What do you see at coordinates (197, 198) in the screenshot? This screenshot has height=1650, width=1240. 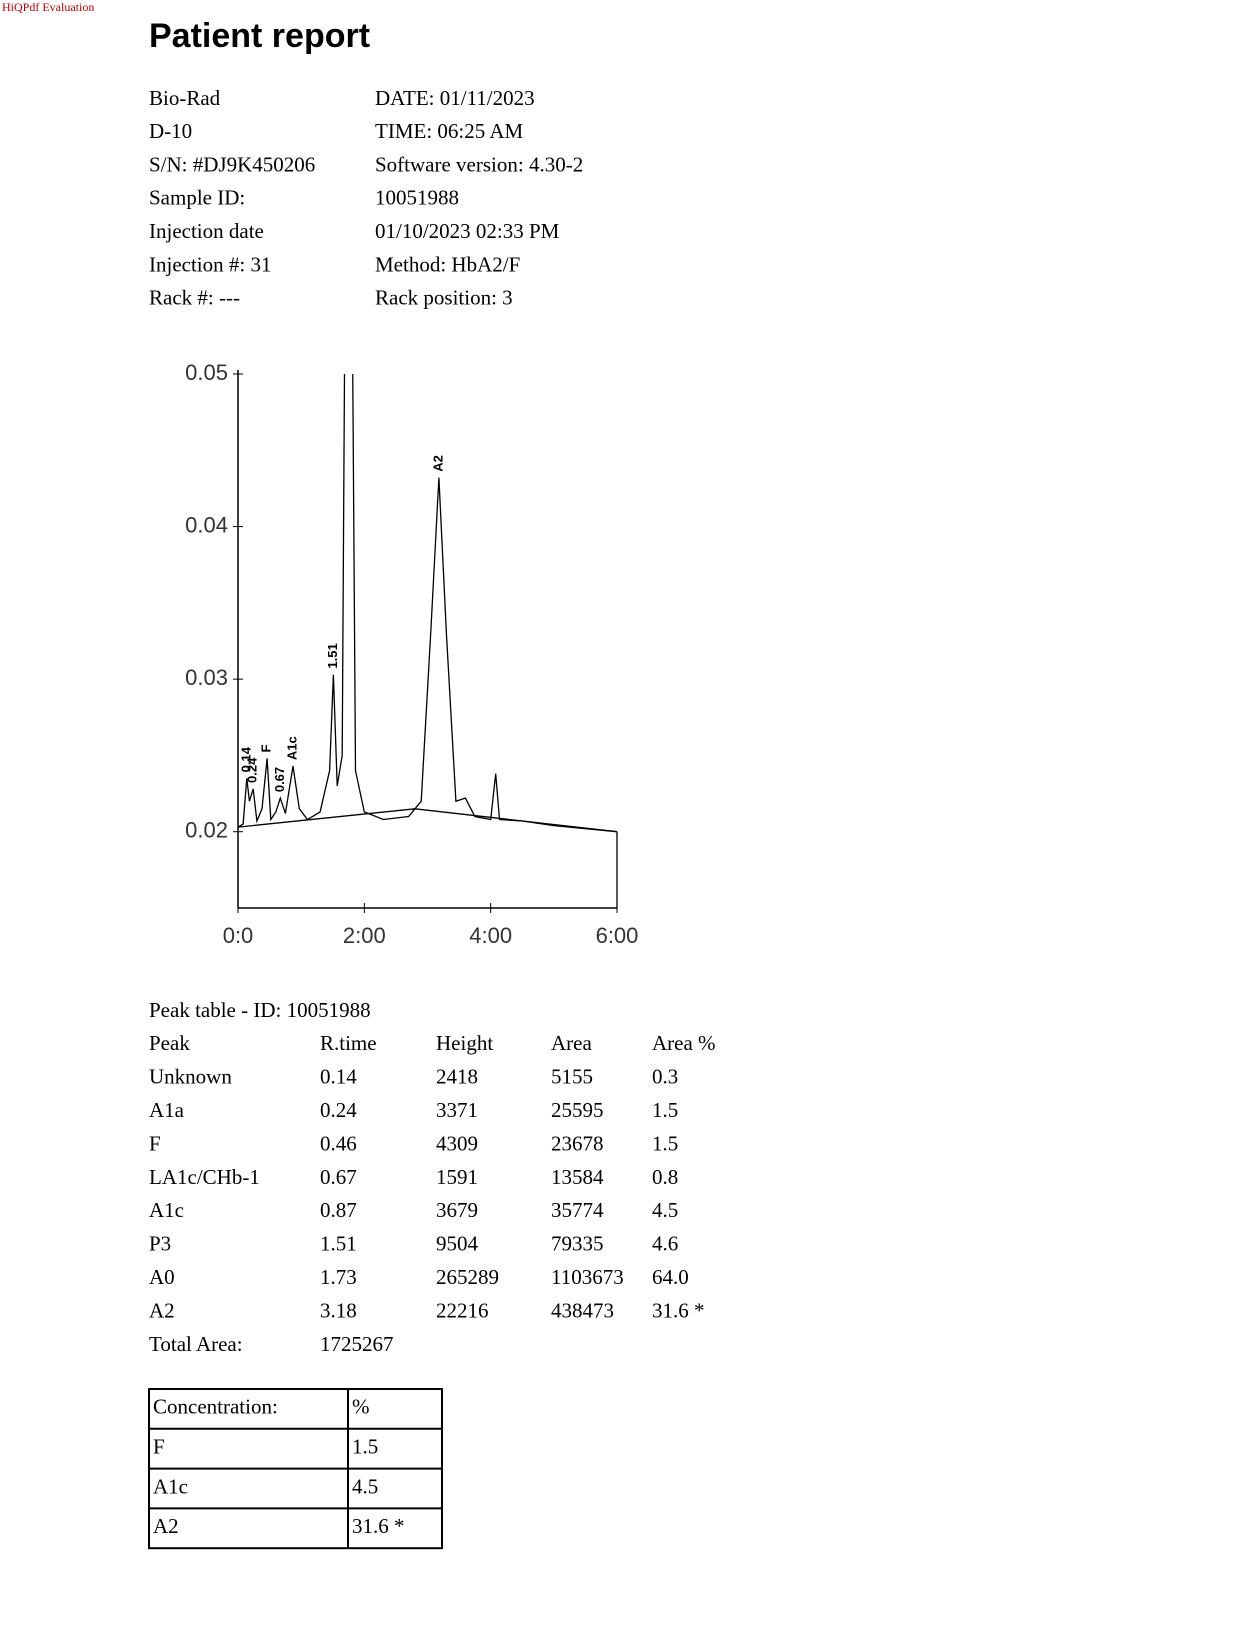 I see `info-text: Sample ID:` at bounding box center [197, 198].